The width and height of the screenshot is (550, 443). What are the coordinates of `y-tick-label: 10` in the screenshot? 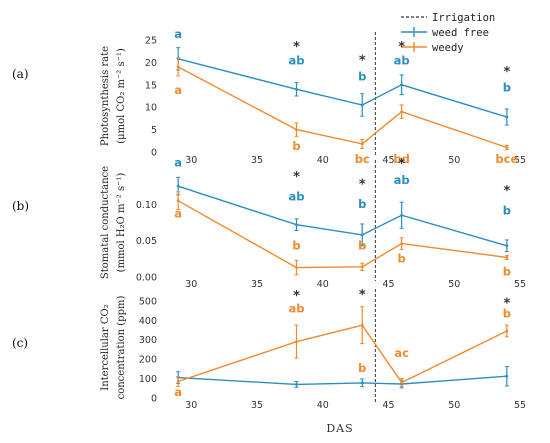 It's located at (151, 108).